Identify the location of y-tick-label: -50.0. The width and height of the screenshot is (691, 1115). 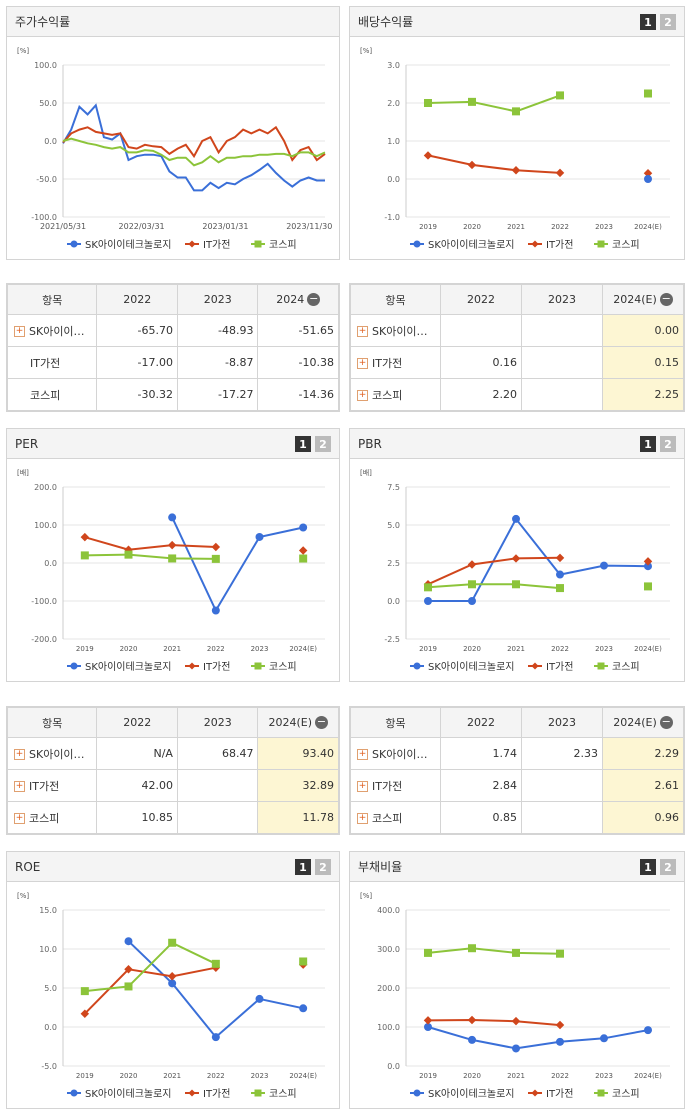
(46, 179).